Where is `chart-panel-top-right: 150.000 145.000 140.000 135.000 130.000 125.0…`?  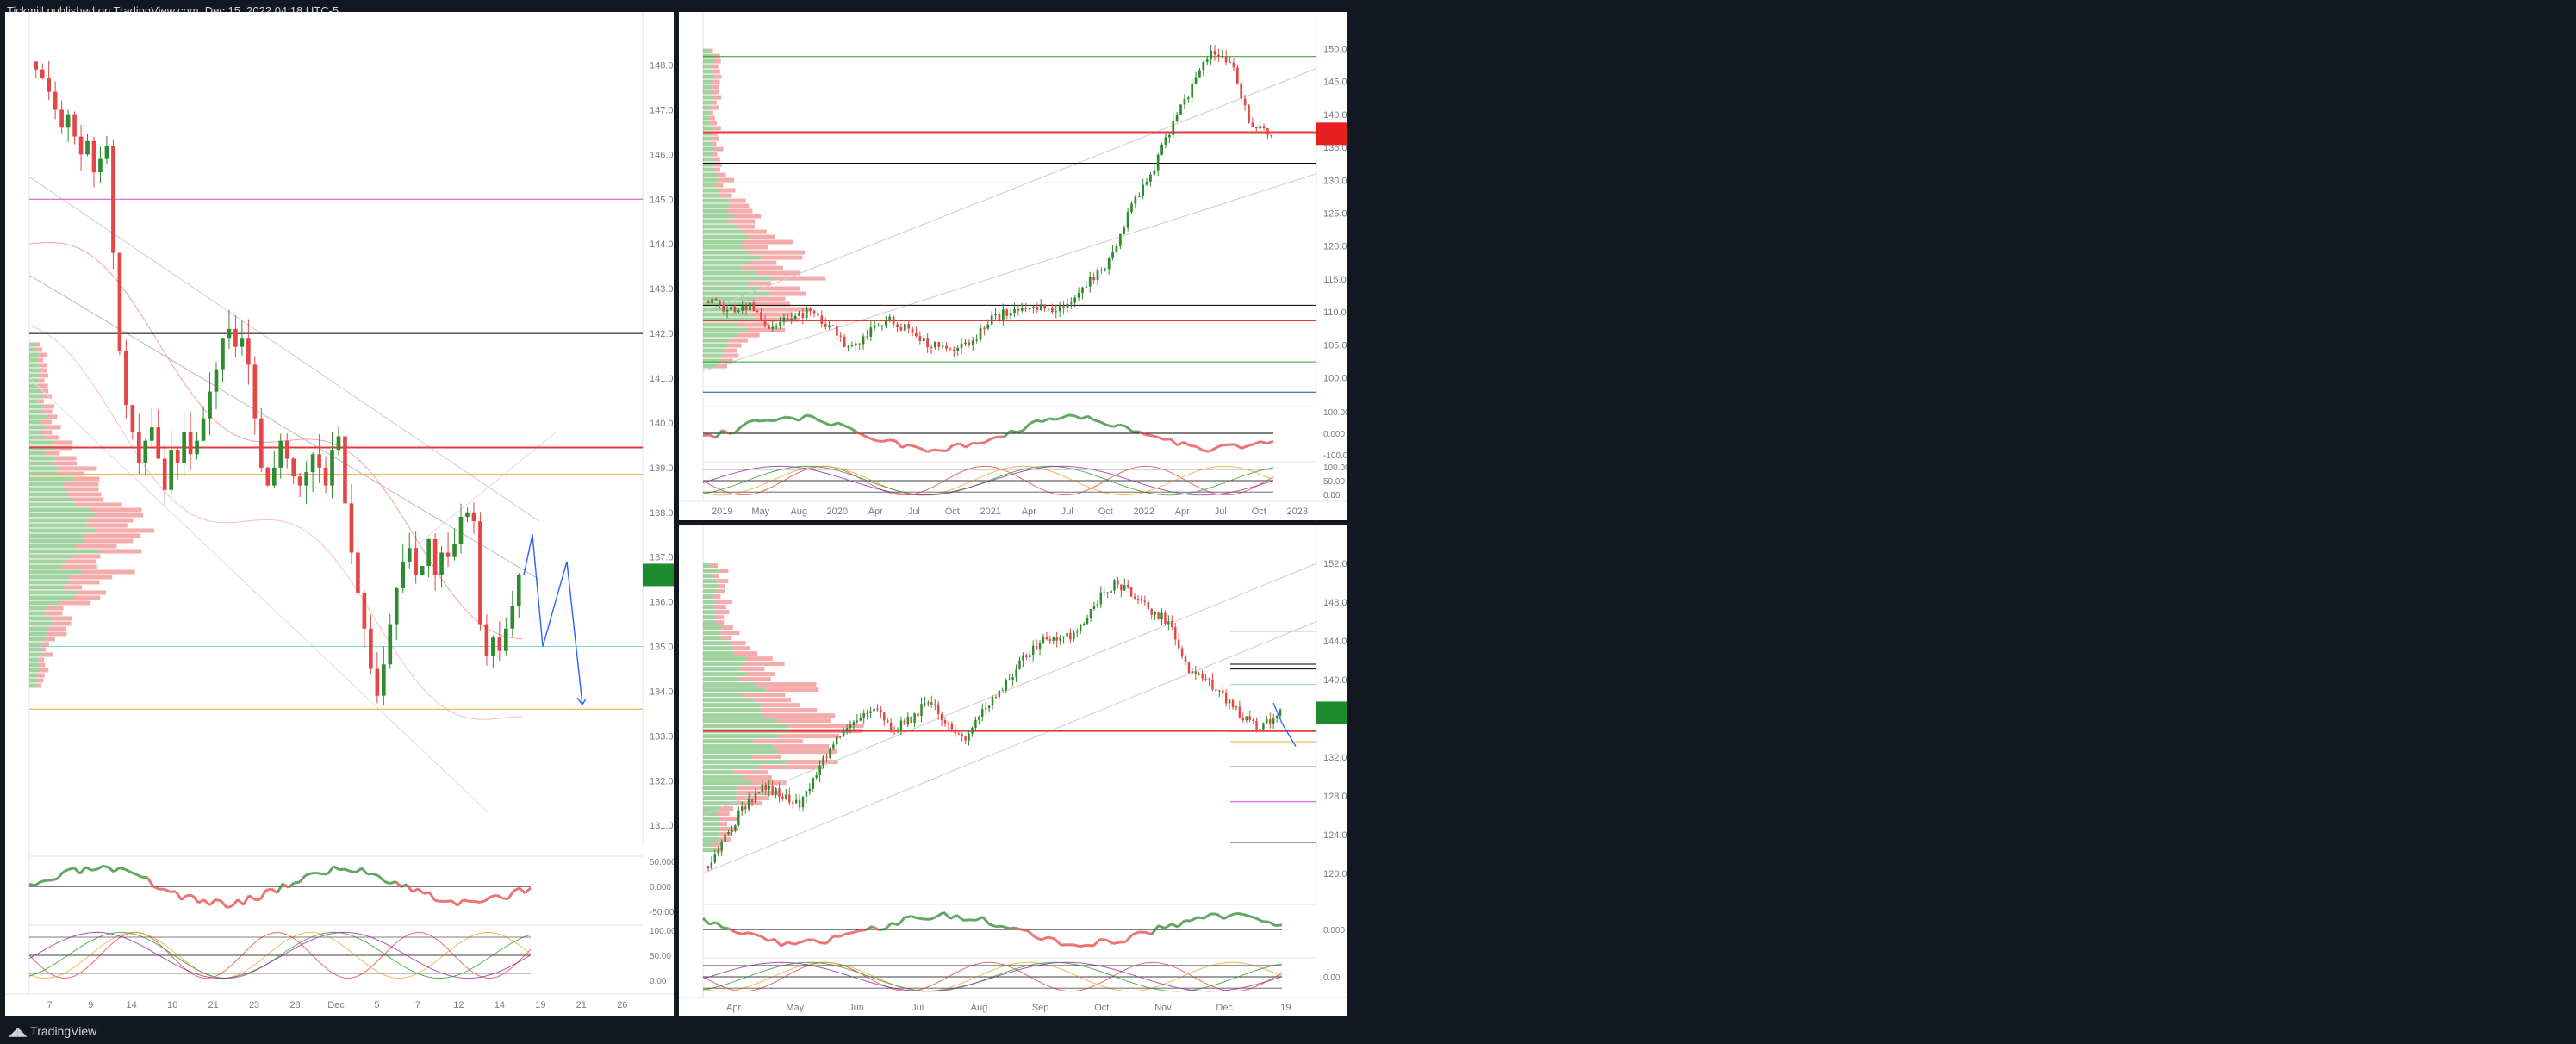 chart-panel-top-right: 150.000 145.000 140.000 135.000 130.000 125.0… is located at coordinates (1013, 266).